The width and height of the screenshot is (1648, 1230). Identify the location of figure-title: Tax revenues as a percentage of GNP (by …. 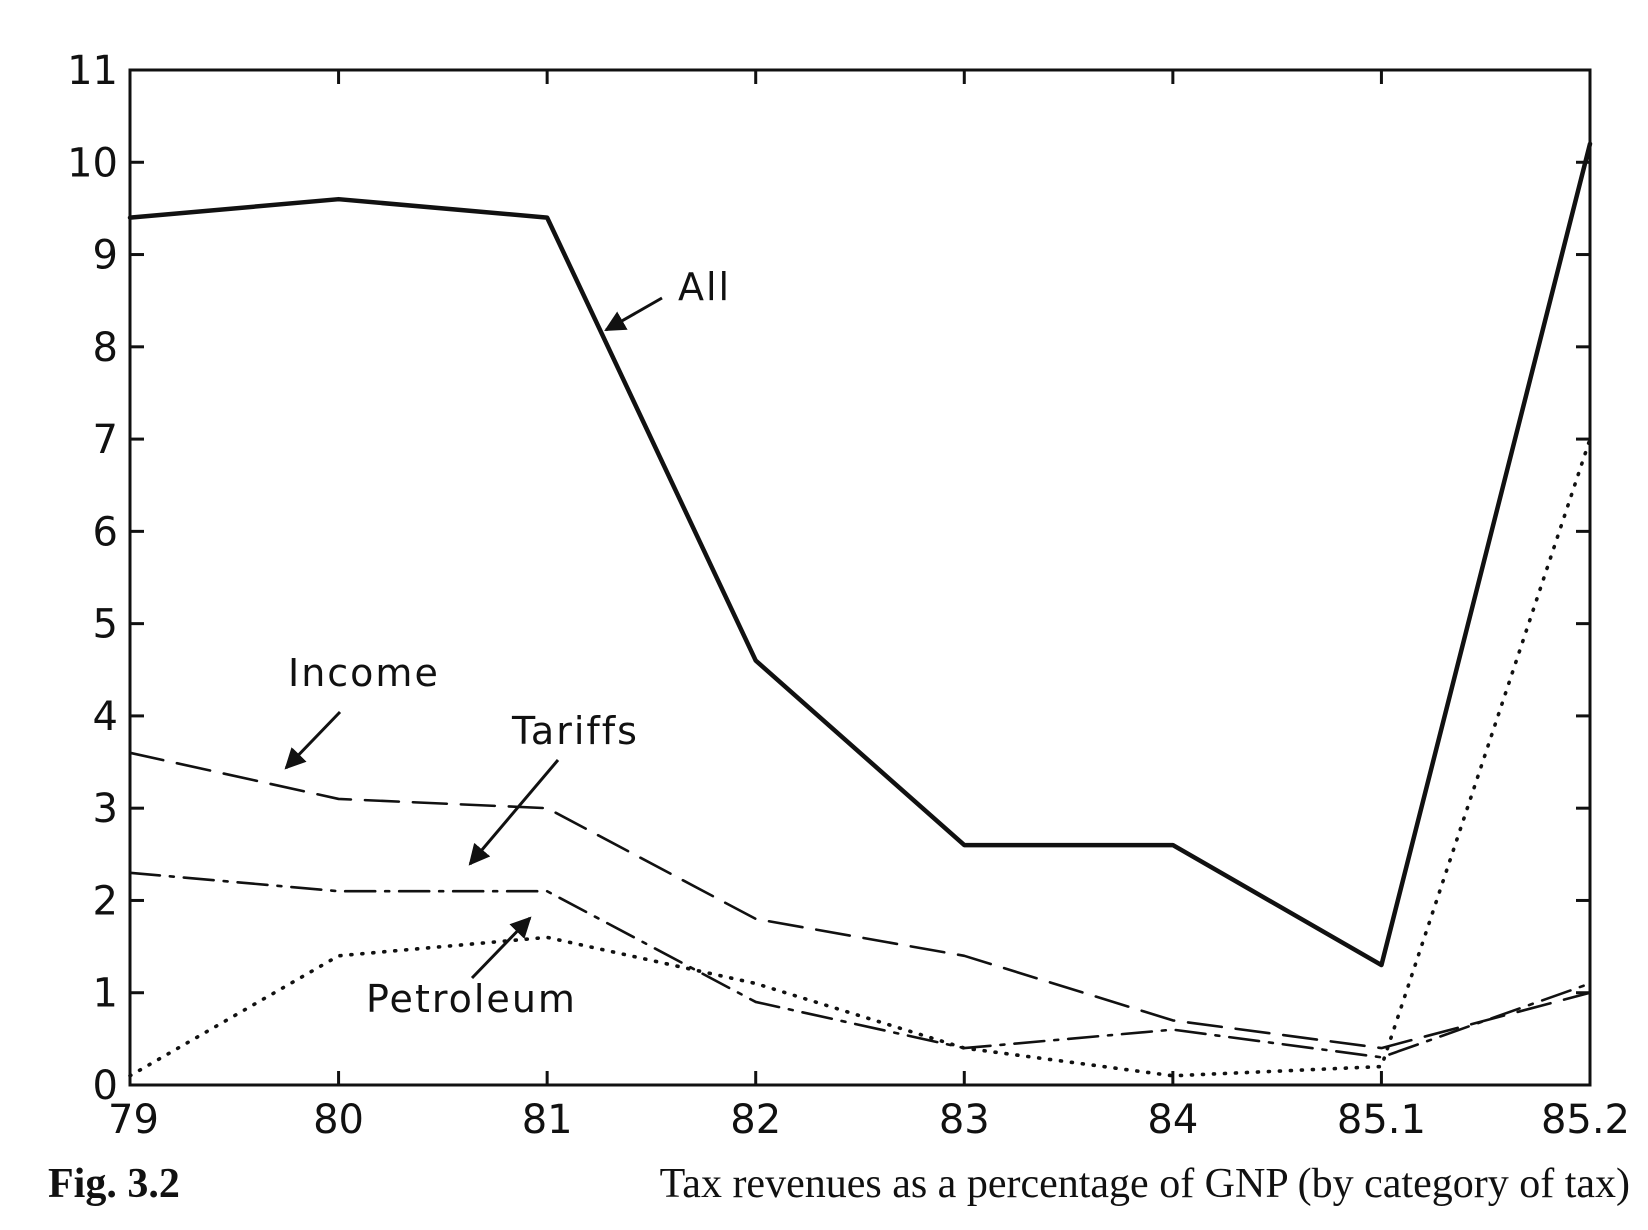
(1144, 1184).